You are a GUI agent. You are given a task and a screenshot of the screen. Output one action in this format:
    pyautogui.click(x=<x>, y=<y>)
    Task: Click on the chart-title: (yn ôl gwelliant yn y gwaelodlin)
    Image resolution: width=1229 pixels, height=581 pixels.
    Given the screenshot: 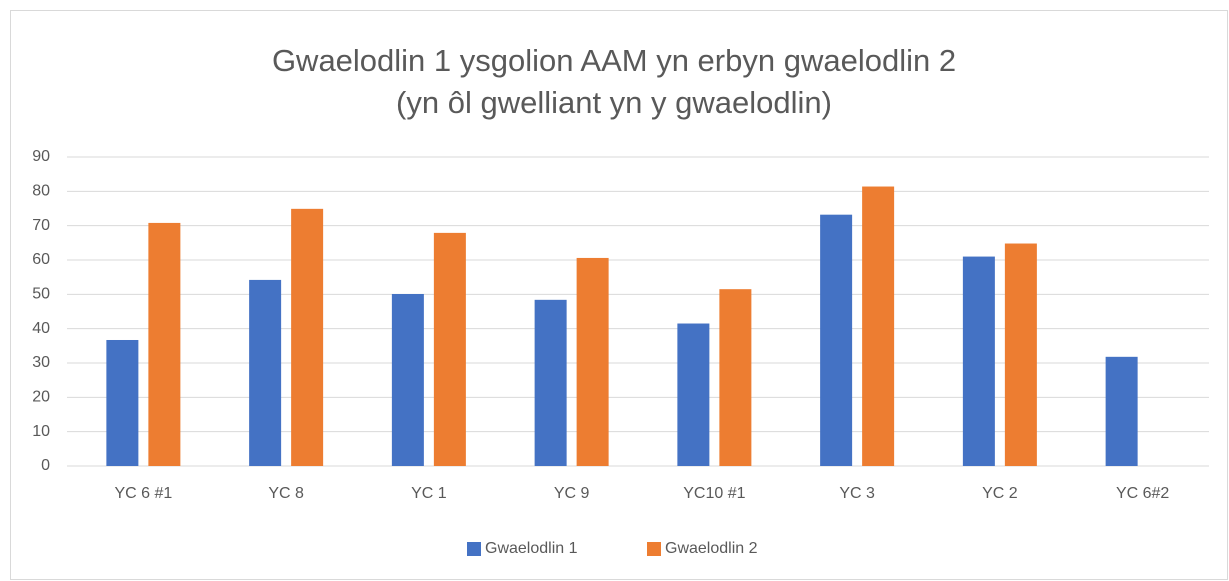 What is the action you would take?
    pyautogui.click(x=614, y=102)
    